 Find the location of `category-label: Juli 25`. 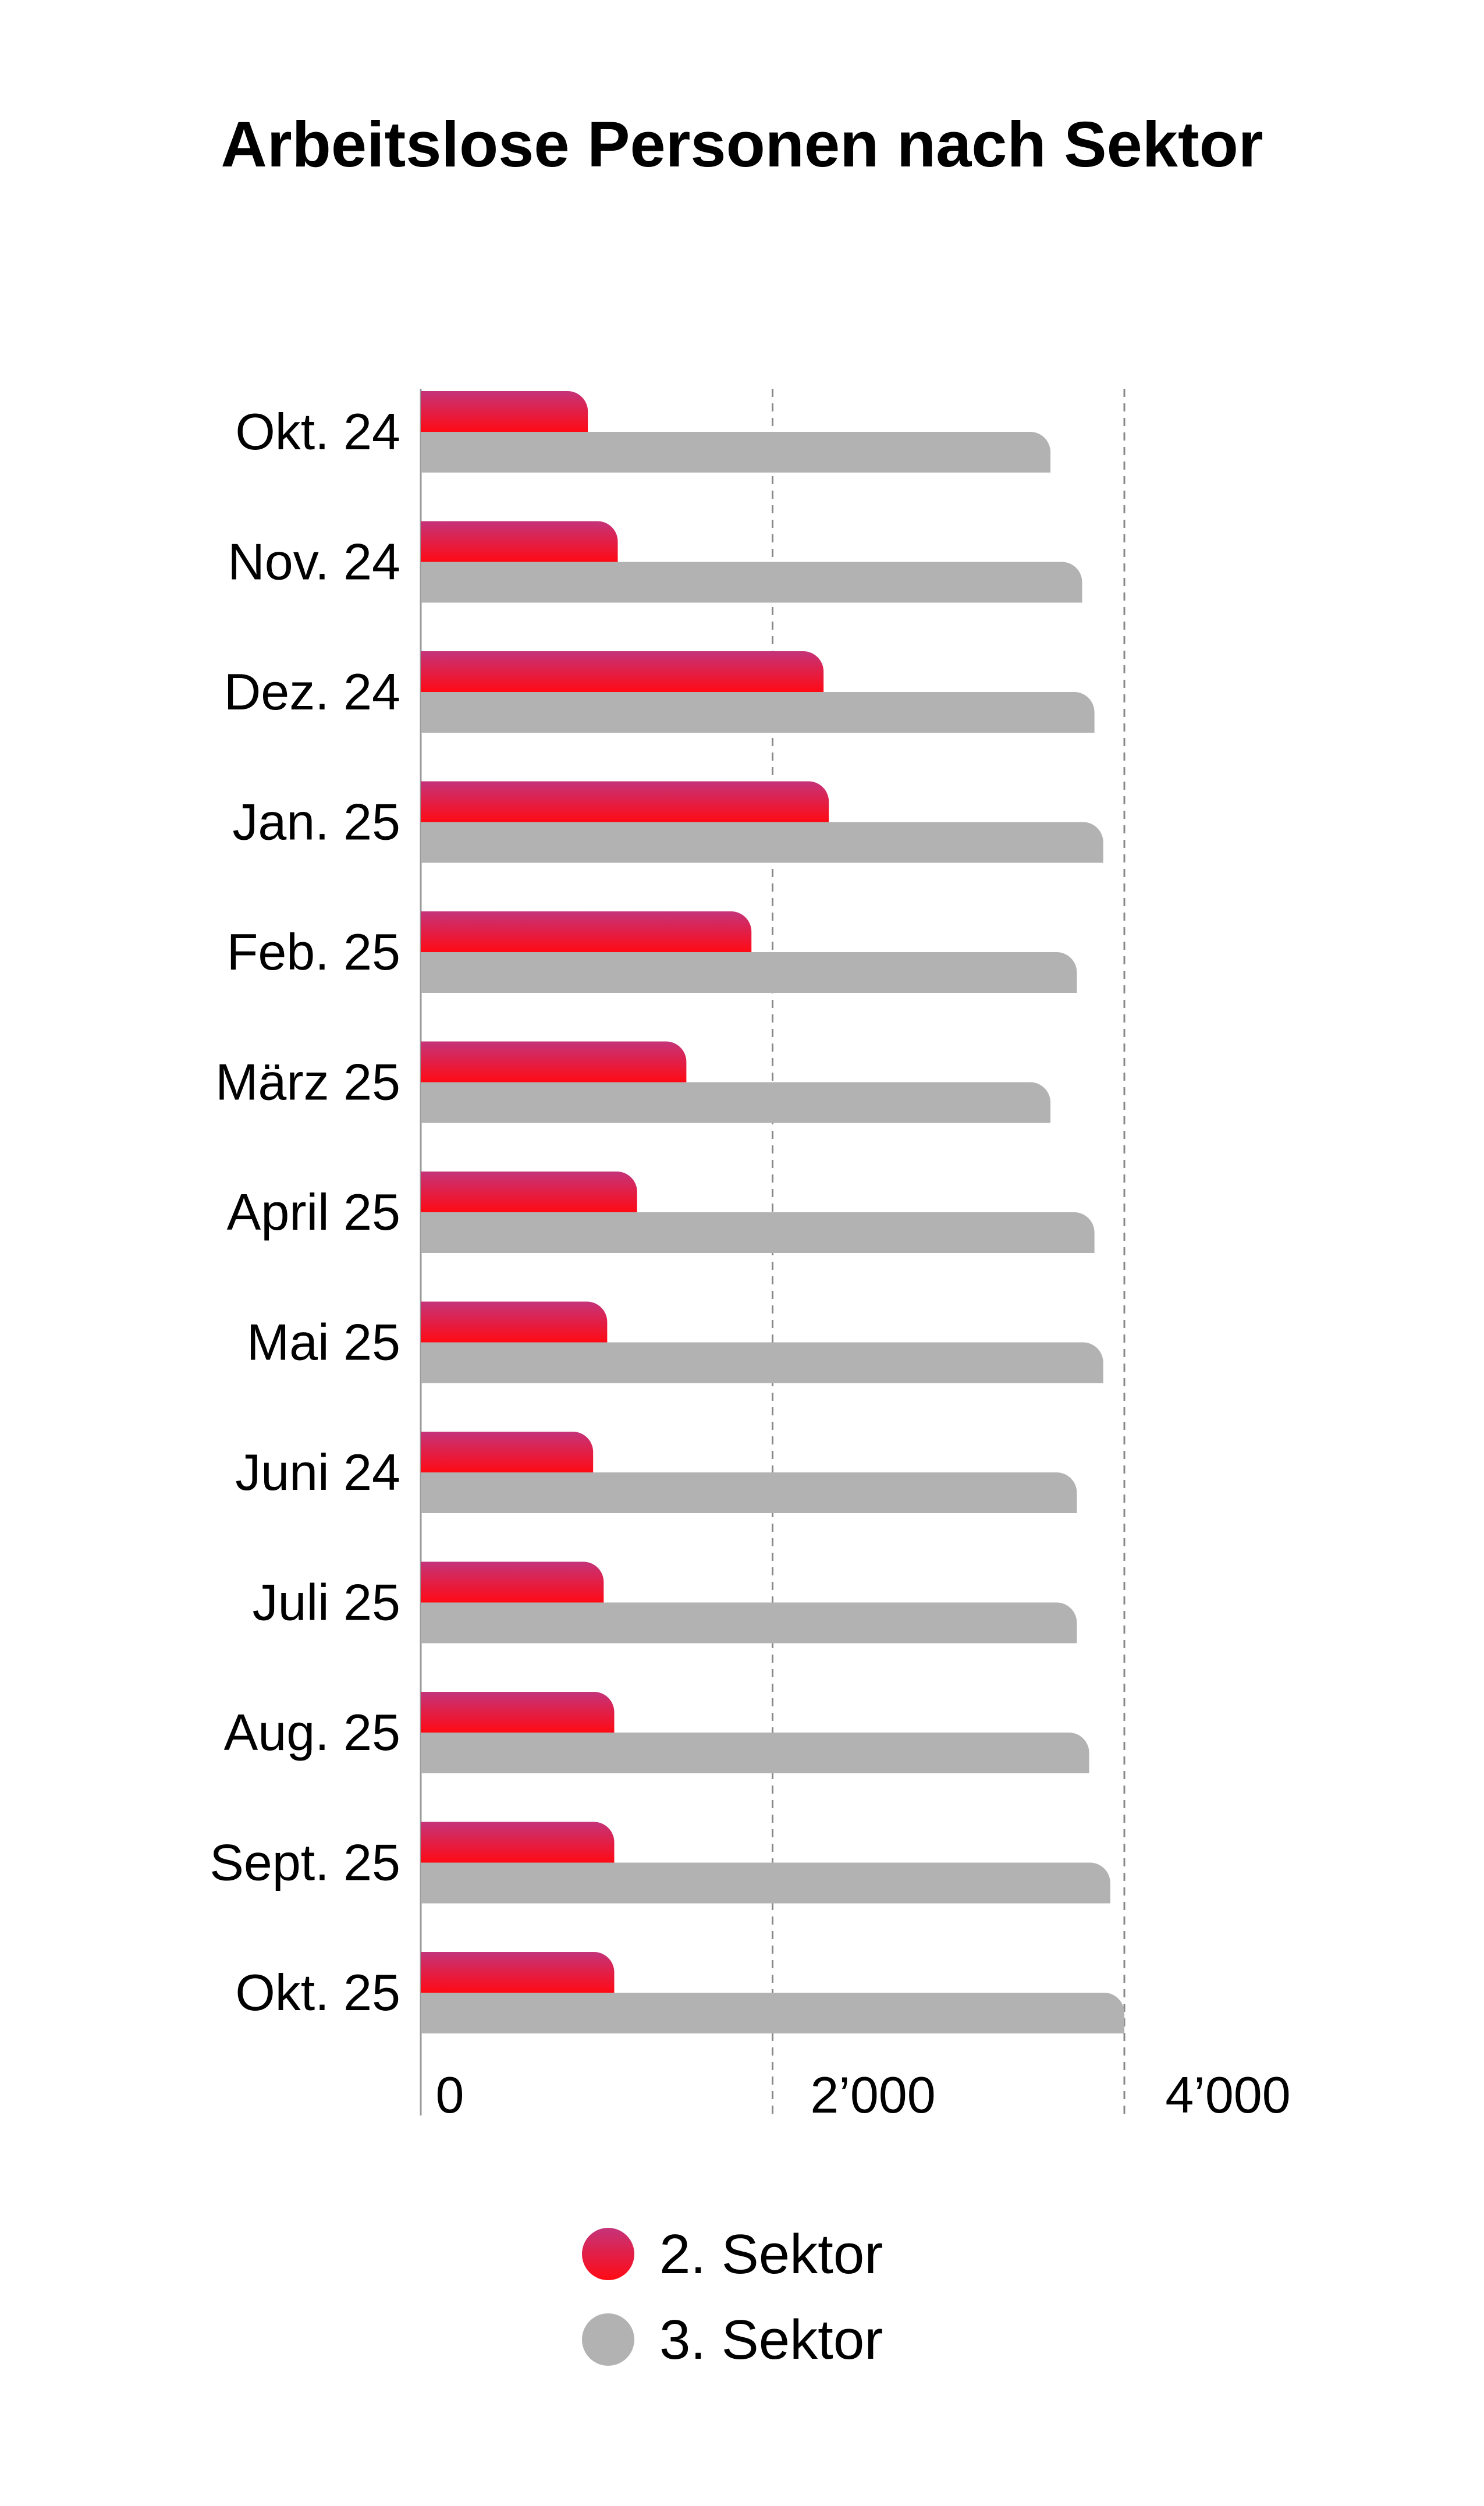

category-label: Juli 25 is located at coordinates (326, 1602).